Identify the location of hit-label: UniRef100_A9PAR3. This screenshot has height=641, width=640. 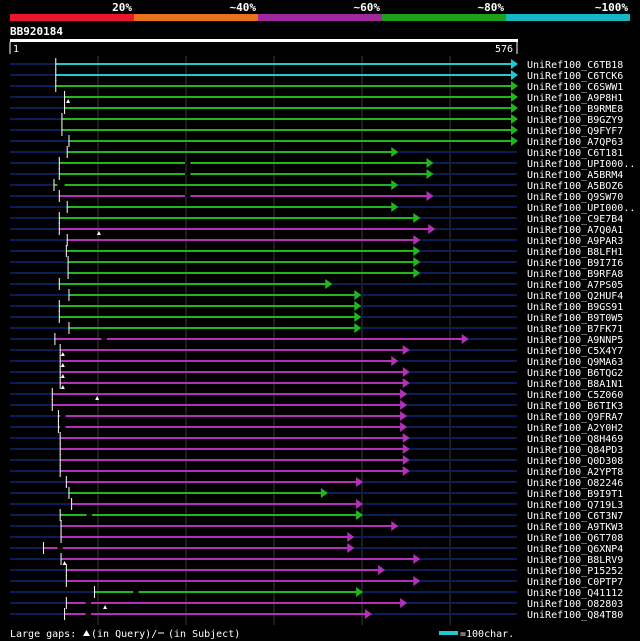
(575, 241).